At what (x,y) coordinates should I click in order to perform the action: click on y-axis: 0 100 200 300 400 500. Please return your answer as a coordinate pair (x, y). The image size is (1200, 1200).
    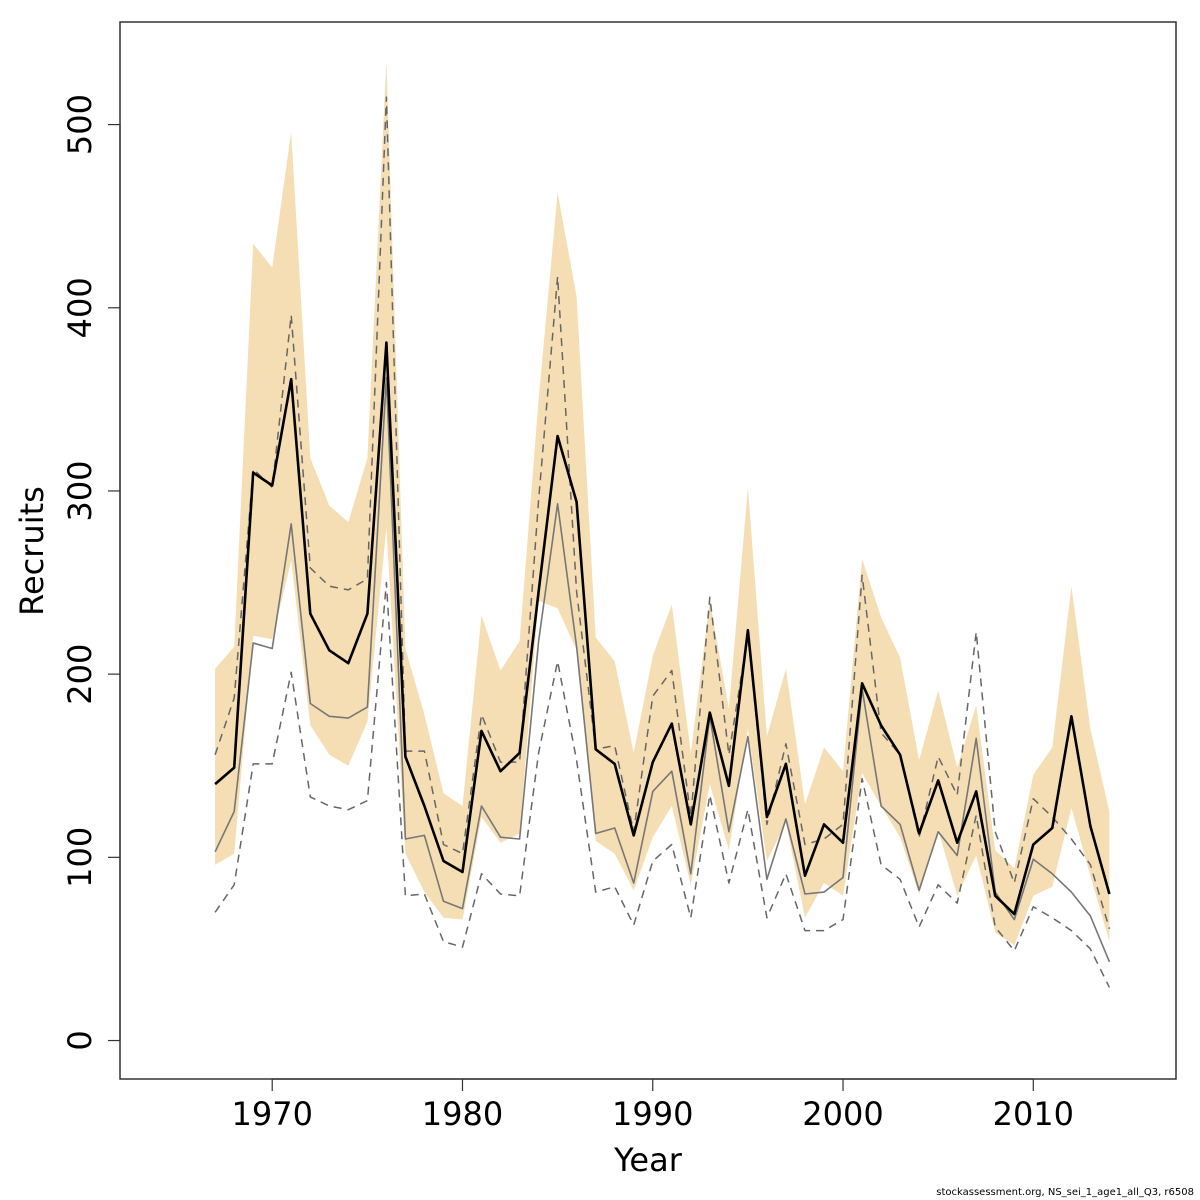
    Looking at the image, I should click on (91, 572).